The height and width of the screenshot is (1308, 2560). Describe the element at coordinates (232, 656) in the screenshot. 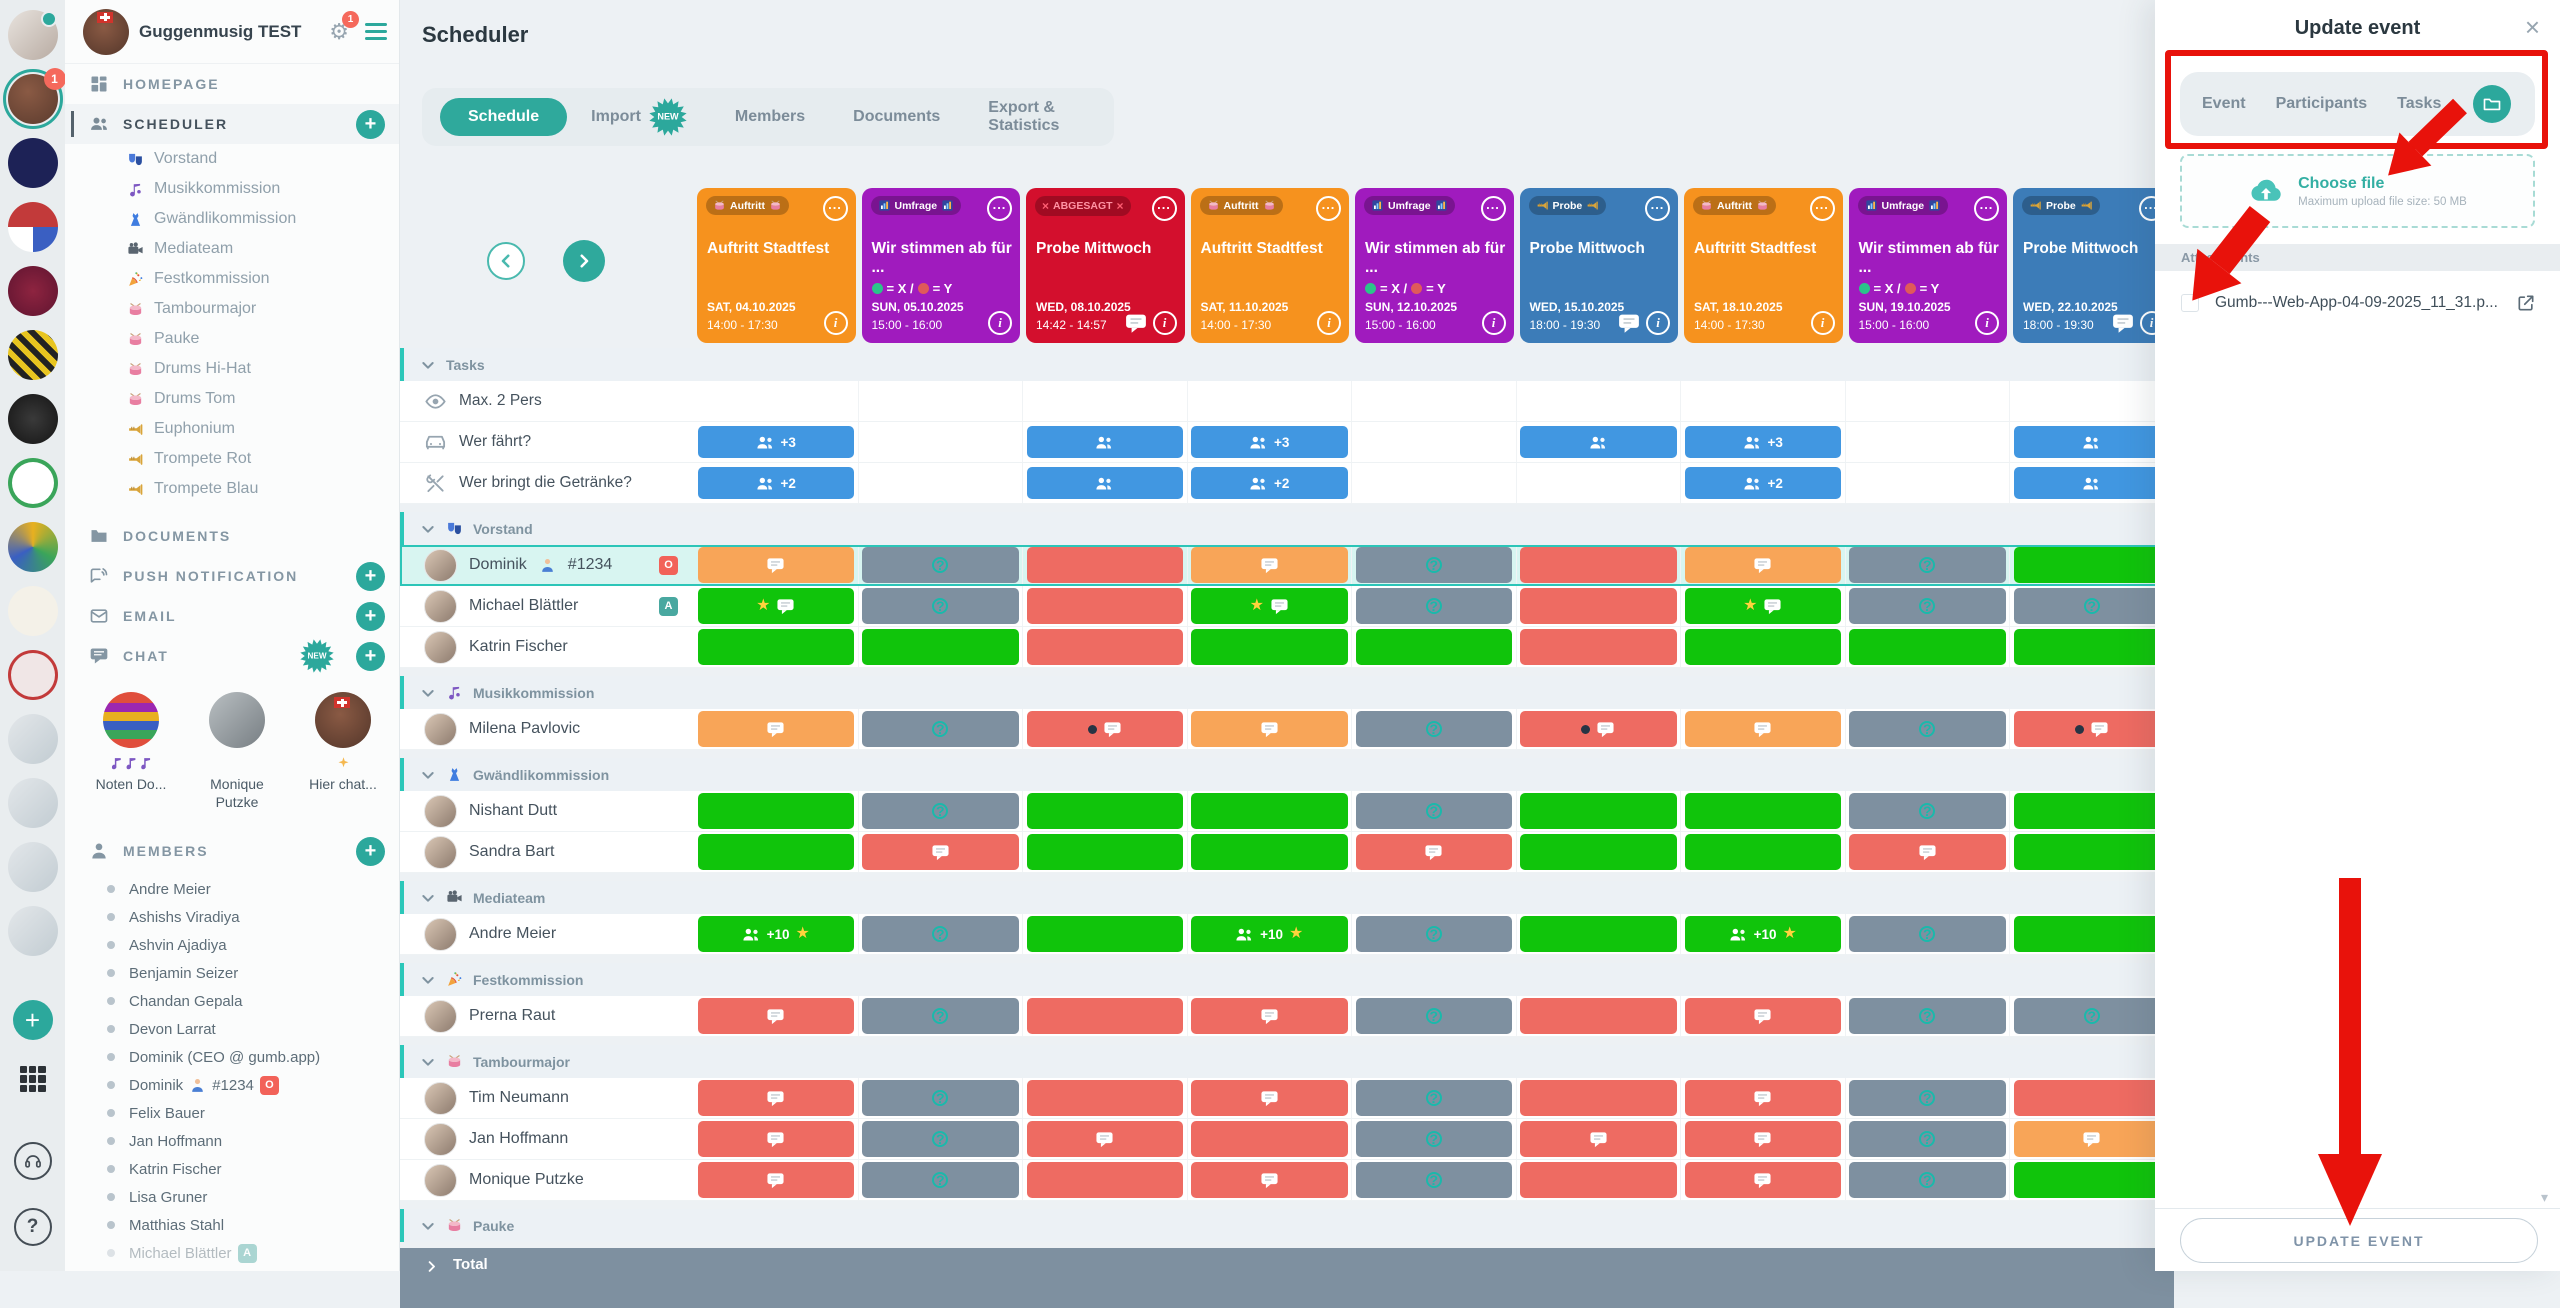

I see `sidebar-item-chat: CHAT NEW +` at that location.